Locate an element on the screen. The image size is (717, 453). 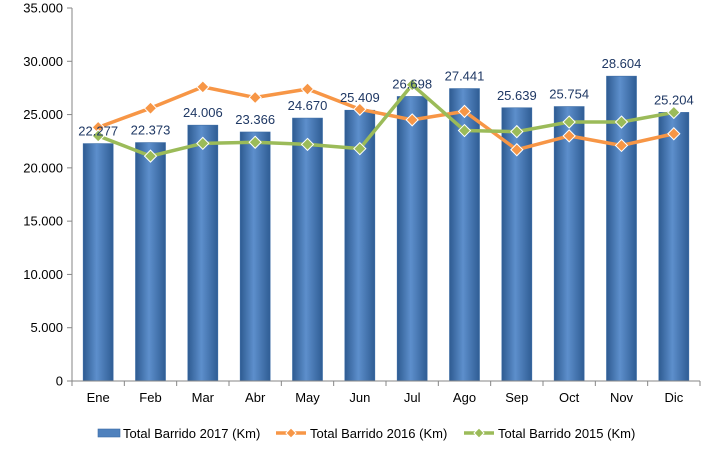
series-line is located at coordinates (386, 120).